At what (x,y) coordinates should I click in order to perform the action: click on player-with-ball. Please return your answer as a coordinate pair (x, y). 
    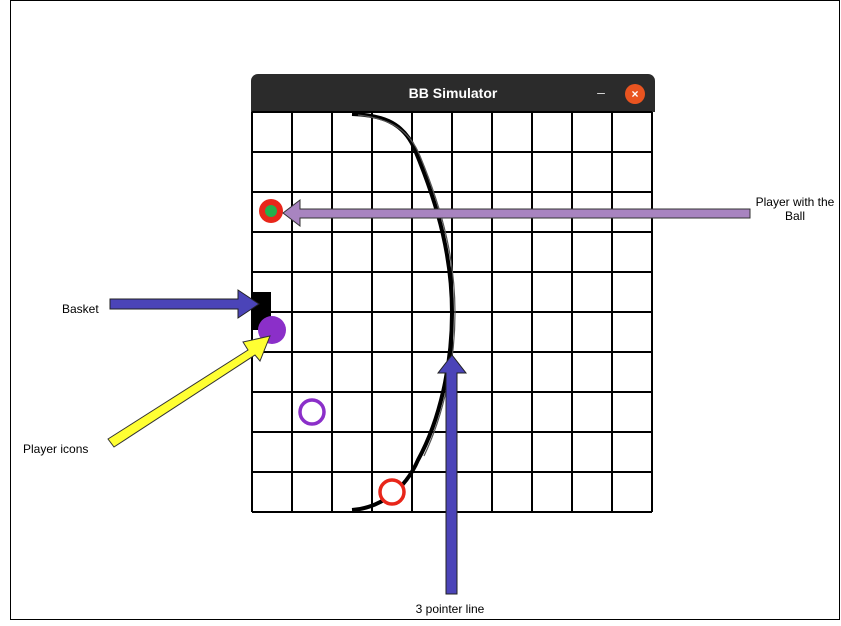
    Looking at the image, I should click on (271, 211).